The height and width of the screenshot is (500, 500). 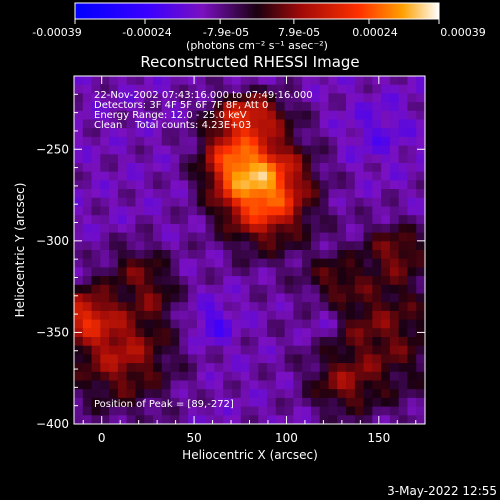 I want to click on colorbar-tick-label: -7.9e-05, so click(x=226, y=32).